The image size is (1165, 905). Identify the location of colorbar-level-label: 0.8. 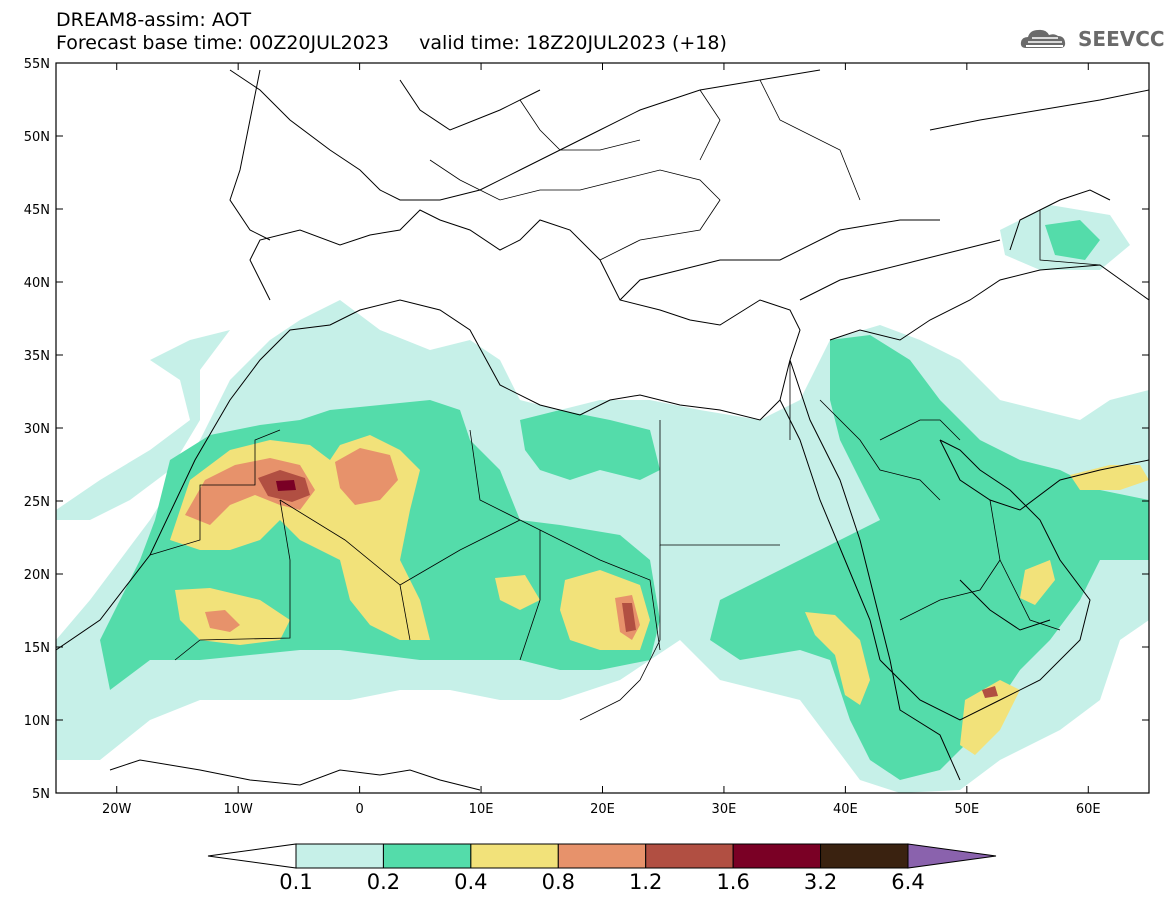
(558, 882).